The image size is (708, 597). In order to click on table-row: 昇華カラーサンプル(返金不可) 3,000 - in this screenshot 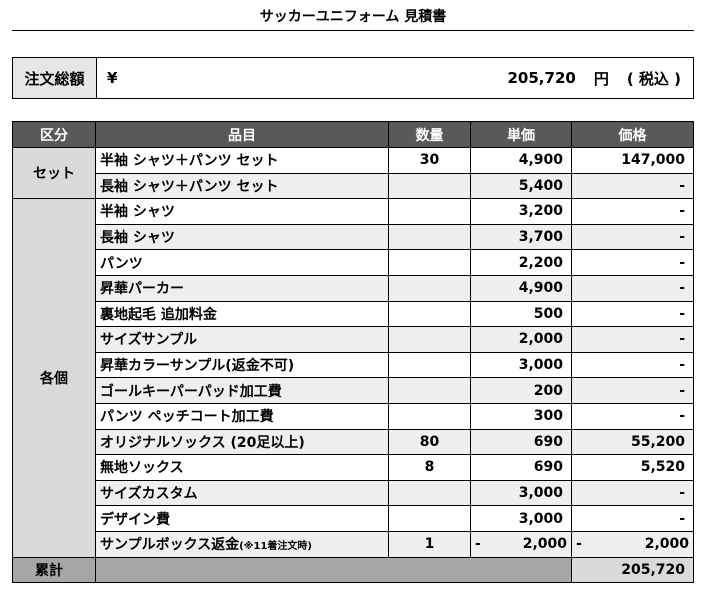, I will do `click(353, 365)`.